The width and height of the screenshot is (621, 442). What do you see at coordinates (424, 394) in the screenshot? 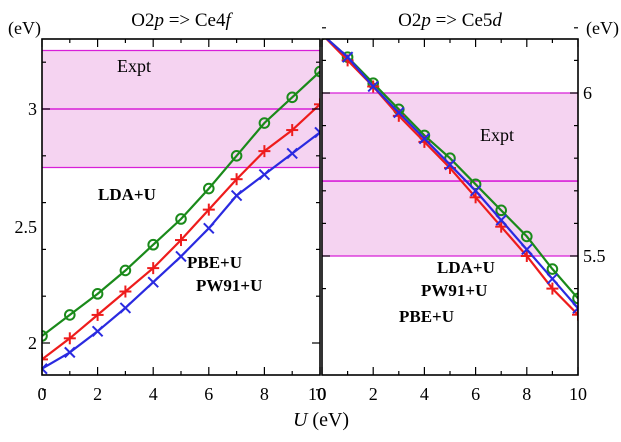
I see `x-tick-label: 4` at bounding box center [424, 394].